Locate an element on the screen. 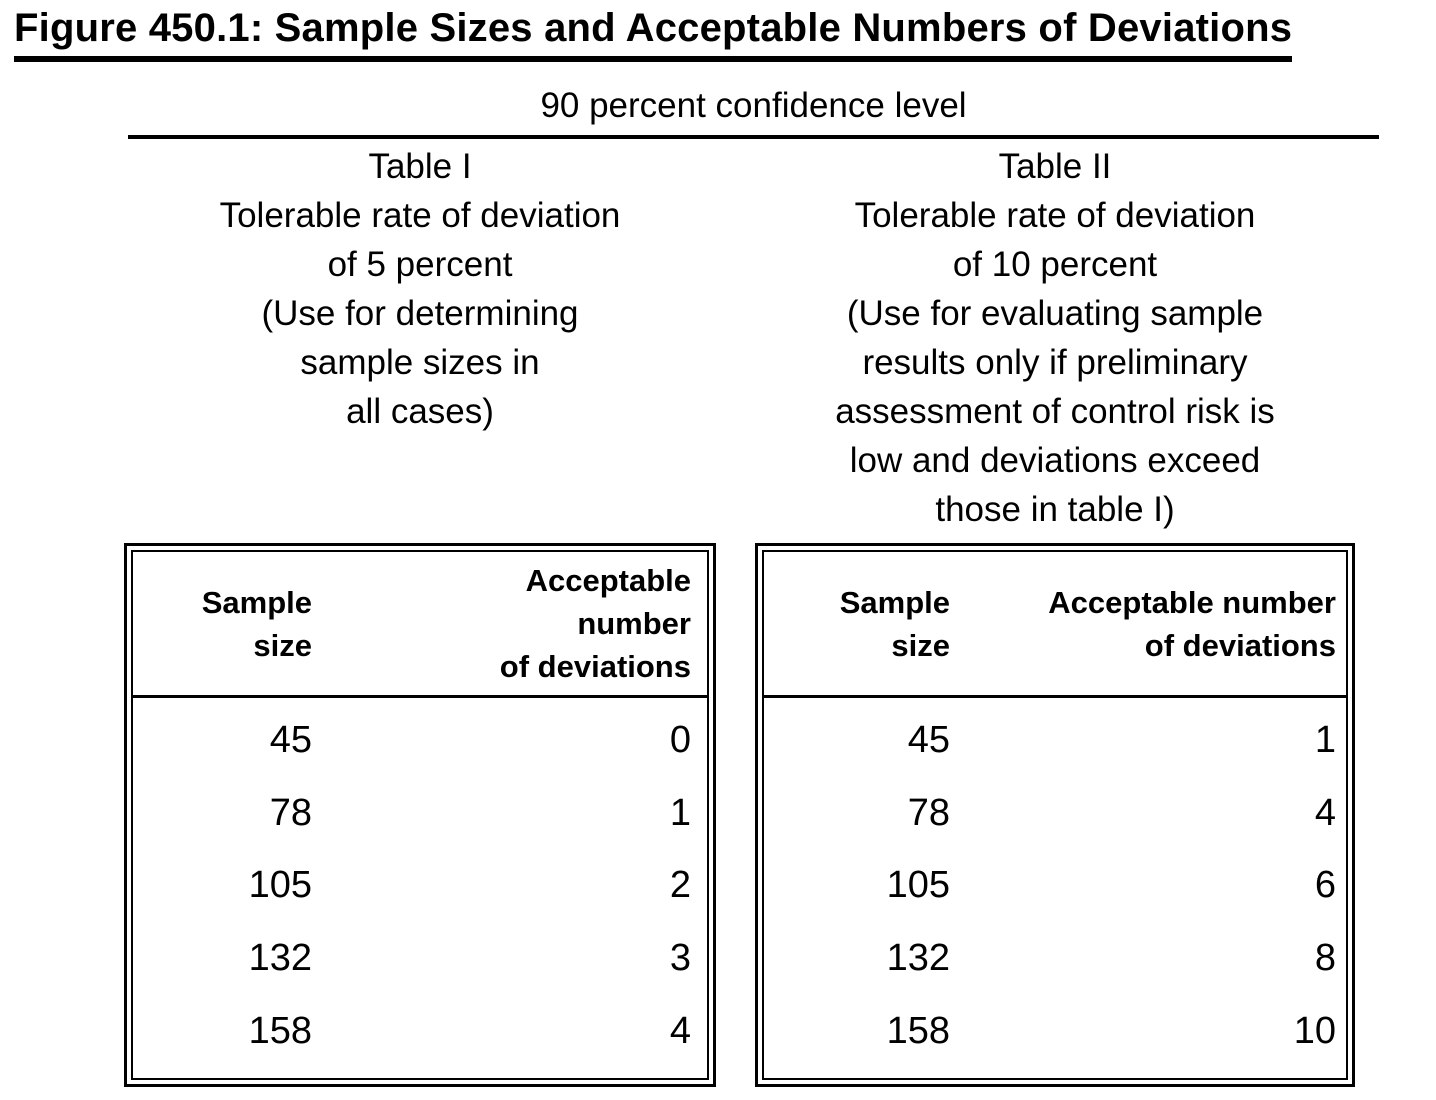  heading-line: sample sizes in is located at coordinates (420, 362).